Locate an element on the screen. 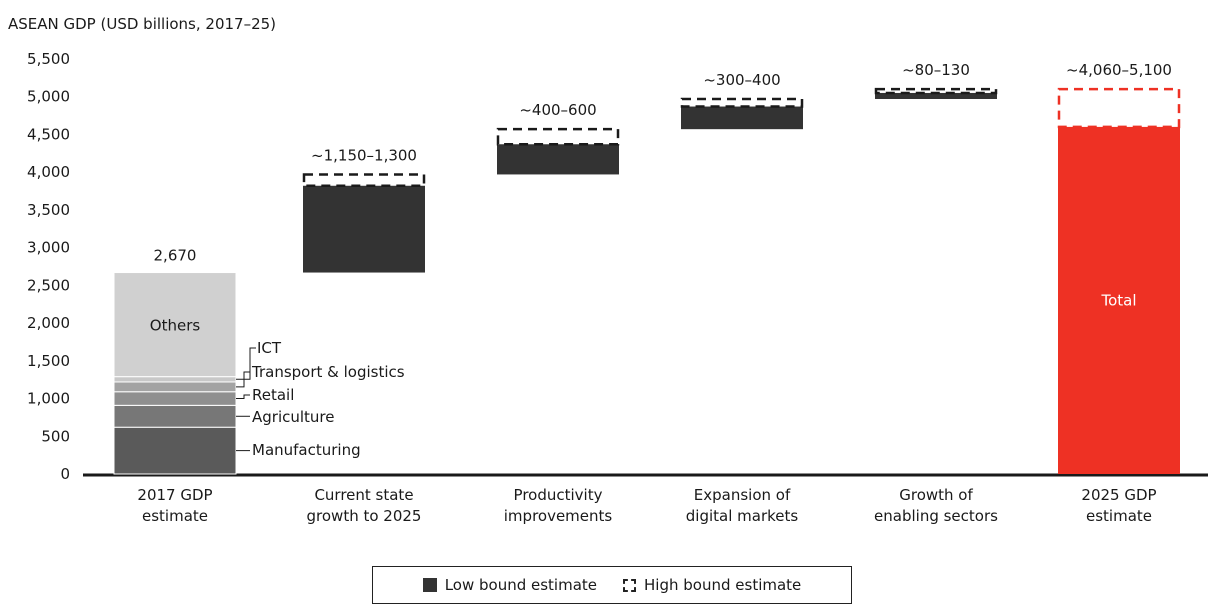 The height and width of the screenshot is (604, 1208). x-tick-label: 2017 GDP is located at coordinates (174, 495).